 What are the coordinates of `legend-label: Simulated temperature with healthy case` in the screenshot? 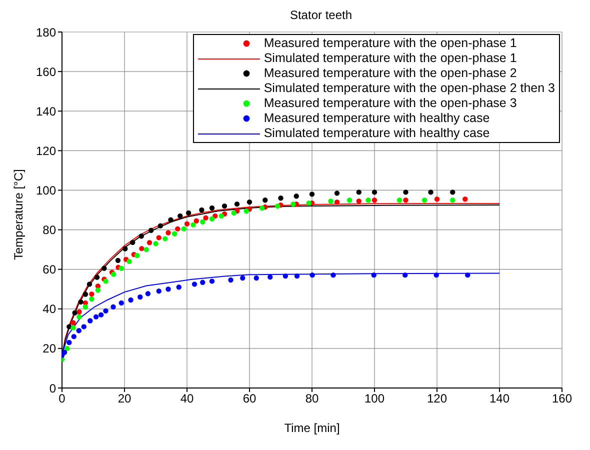 It's located at (377, 133).